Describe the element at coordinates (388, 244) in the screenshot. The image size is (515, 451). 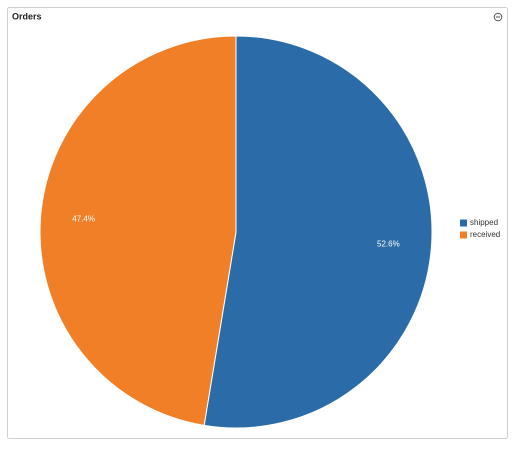
I see `slice-label: 52.6%` at that location.